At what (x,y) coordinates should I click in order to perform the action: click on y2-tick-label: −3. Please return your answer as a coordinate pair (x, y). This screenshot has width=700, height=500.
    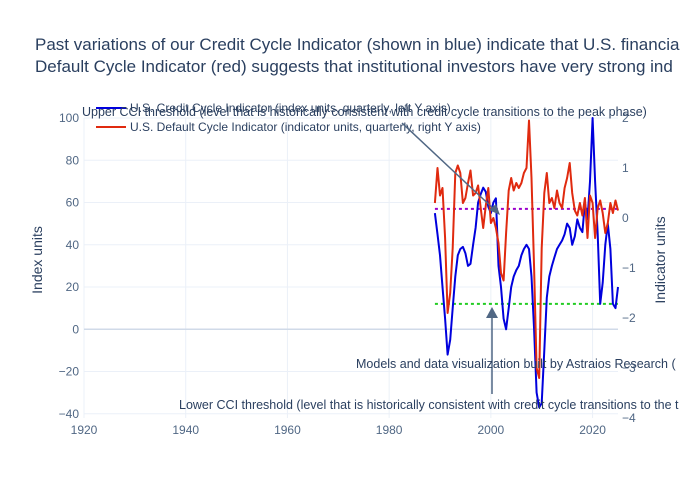
    Looking at the image, I should click on (629, 368).